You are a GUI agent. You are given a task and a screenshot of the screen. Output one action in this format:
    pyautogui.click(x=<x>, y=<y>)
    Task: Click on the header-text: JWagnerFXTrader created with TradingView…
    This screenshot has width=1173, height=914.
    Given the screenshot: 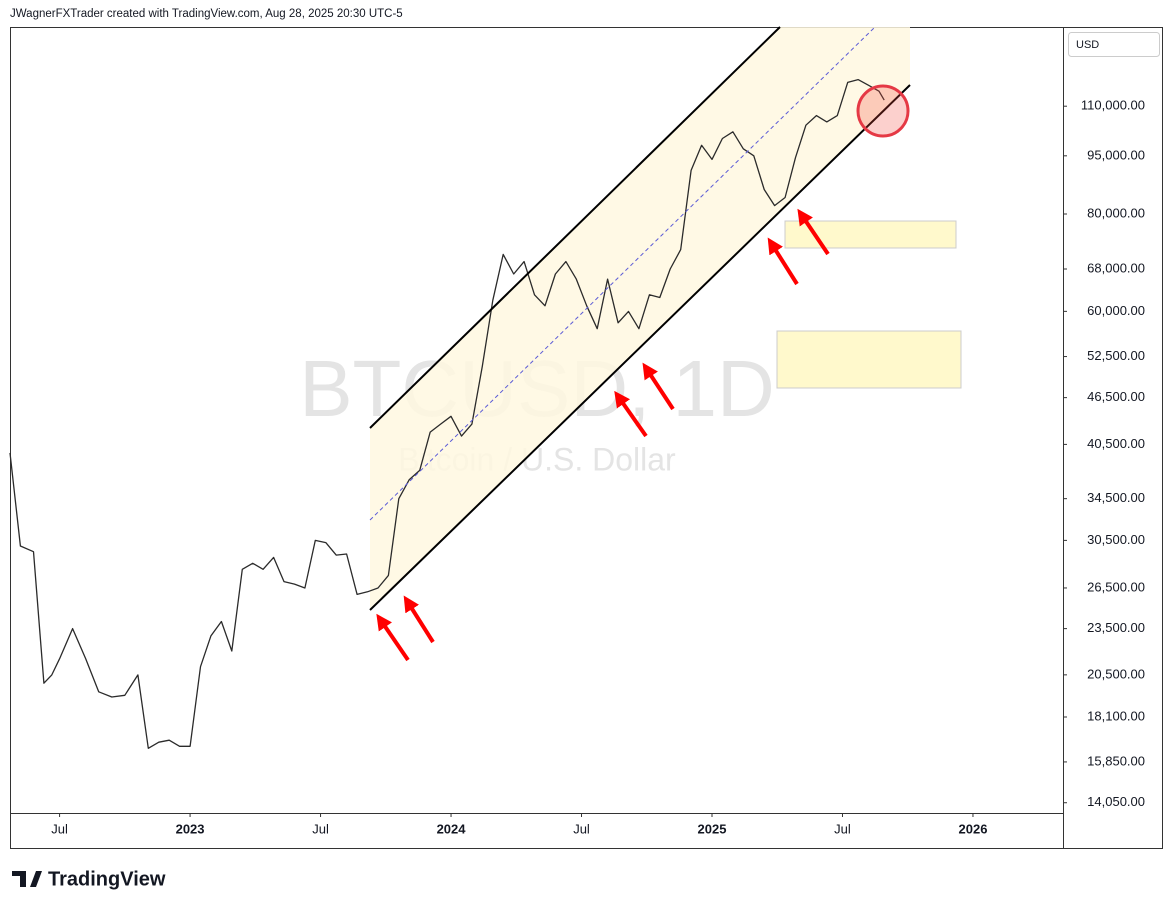 What is the action you would take?
    pyautogui.click(x=206, y=14)
    